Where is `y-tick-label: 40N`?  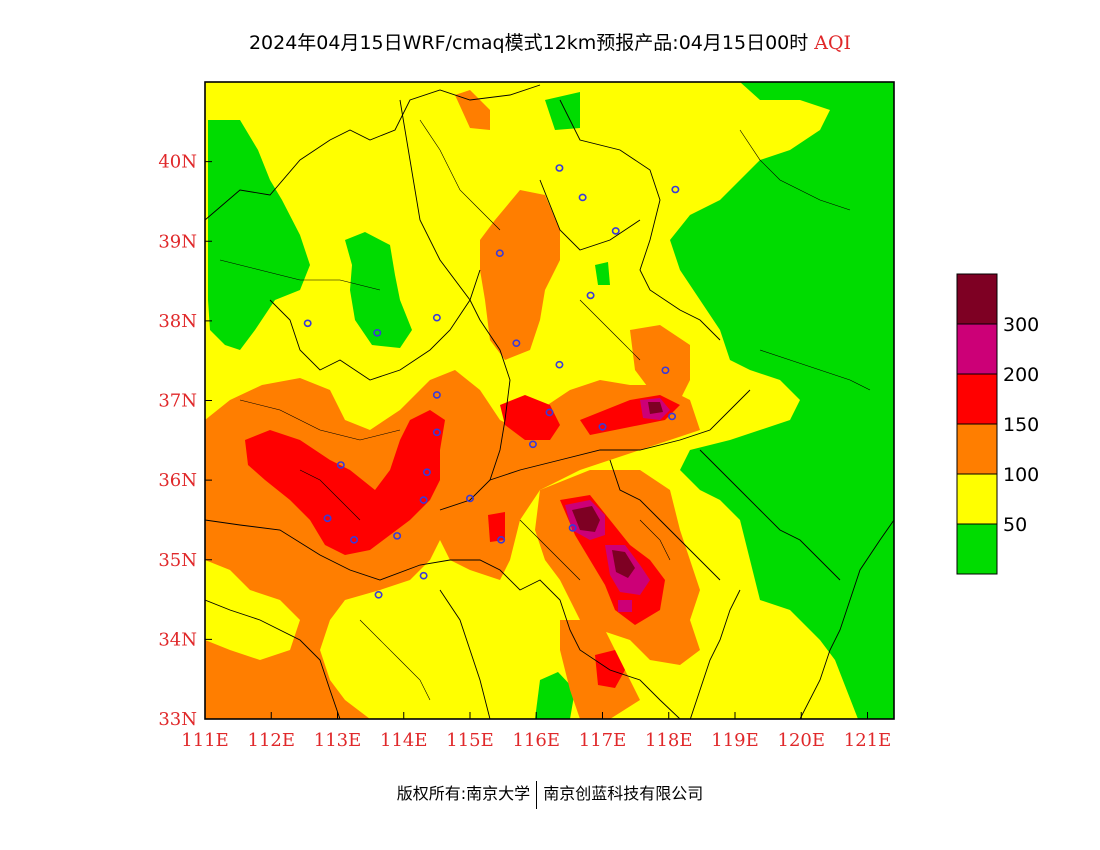 y-tick-label: 40N is located at coordinates (177, 162).